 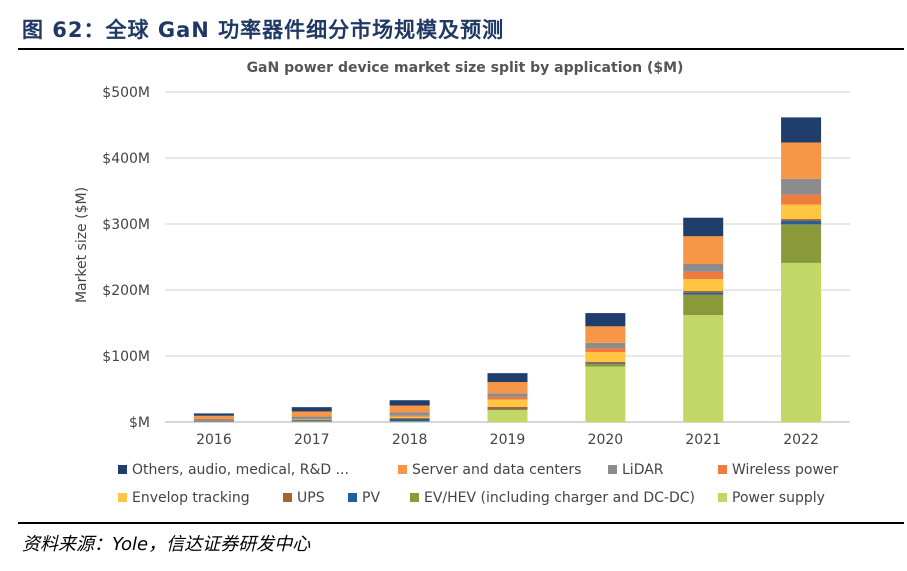 What do you see at coordinates (778, 498) in the screenshot?
I see `legend-label: Power supply` at bounding box center [778, 498].